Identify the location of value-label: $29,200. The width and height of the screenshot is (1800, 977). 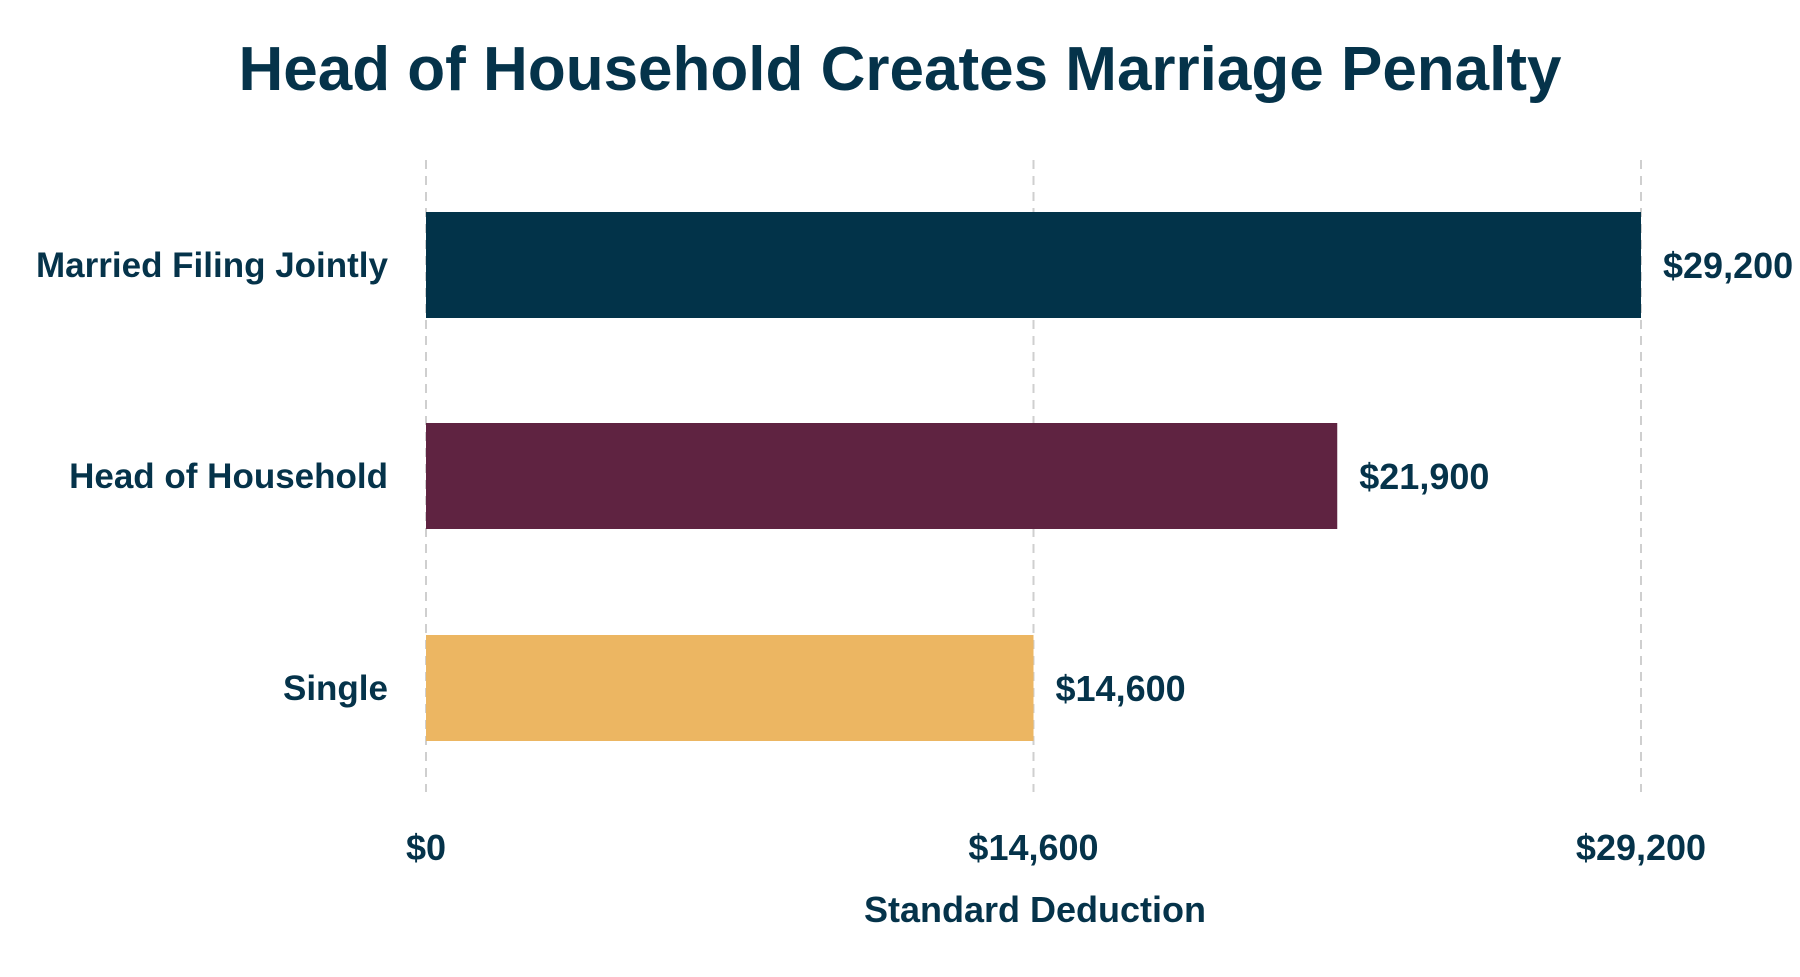
(1728, 265).